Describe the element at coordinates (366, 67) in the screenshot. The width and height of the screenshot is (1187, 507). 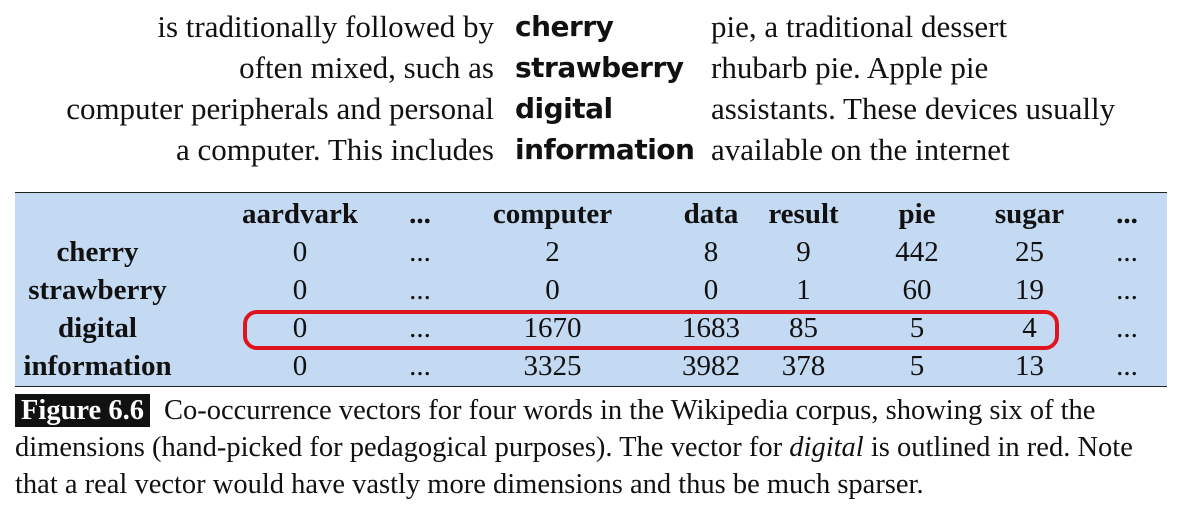
I see `left-context: often mixed, such as` at that location.